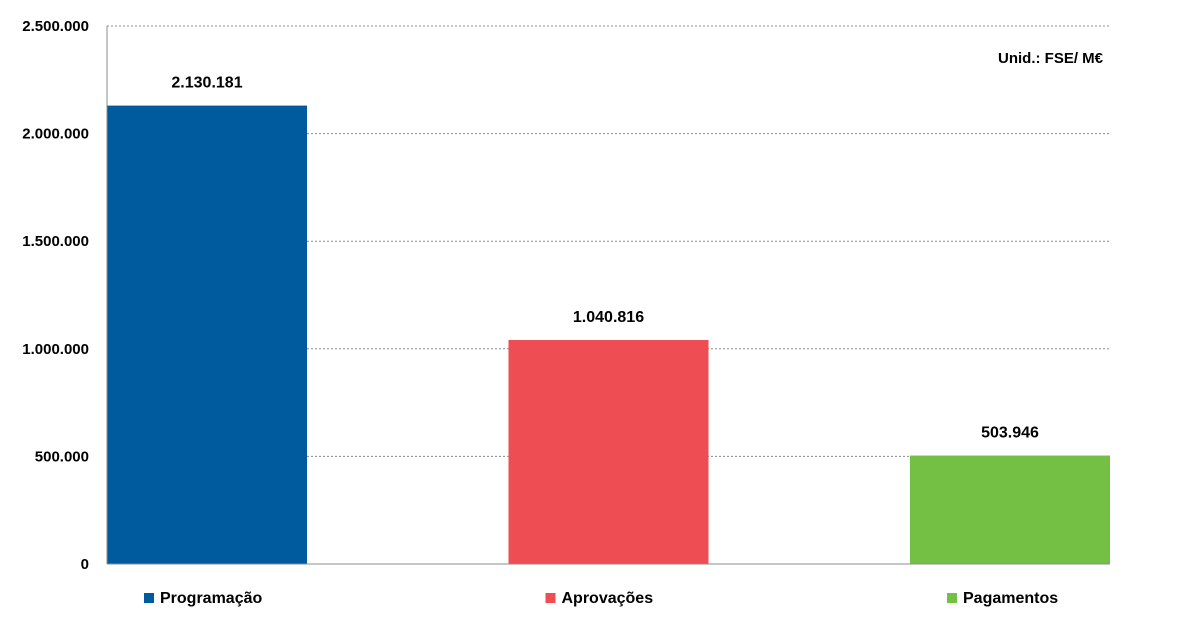  I want to click on y-tick-label: 500.000, so click(62, 456).